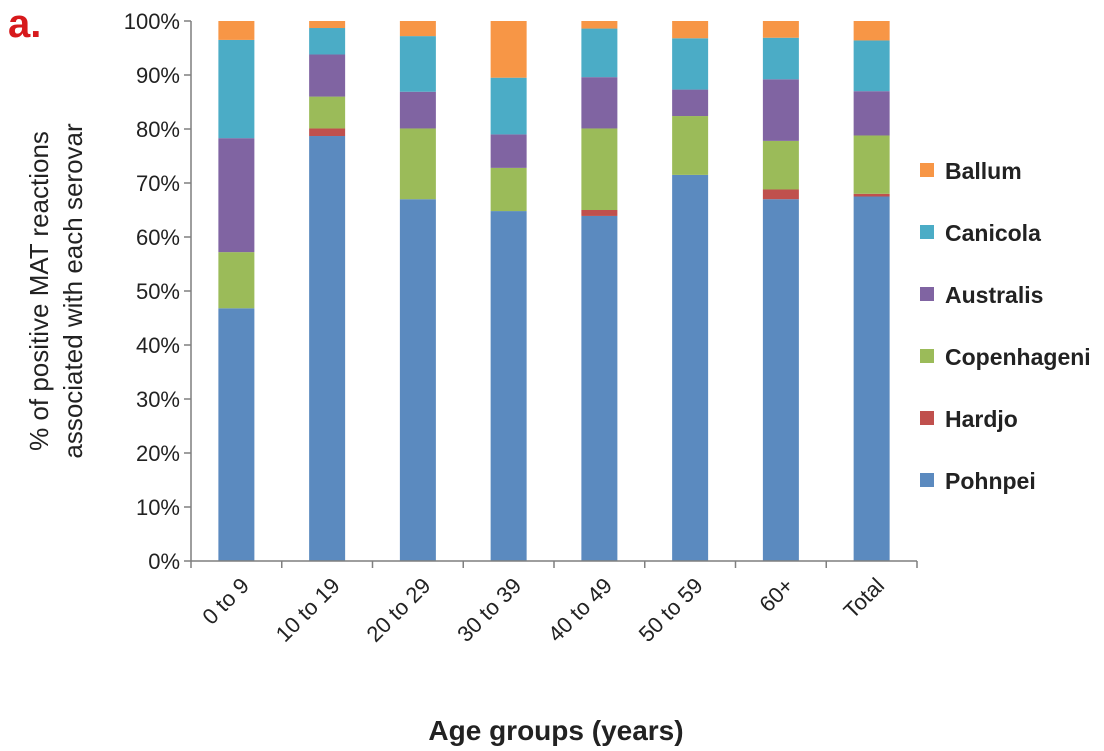 The height and width of the screenshot is (751, 1104). What do you see at coordinates (158, 507) in the screenshot?
I see `y-tick-label: 10%` at bounding box center [158, 507].